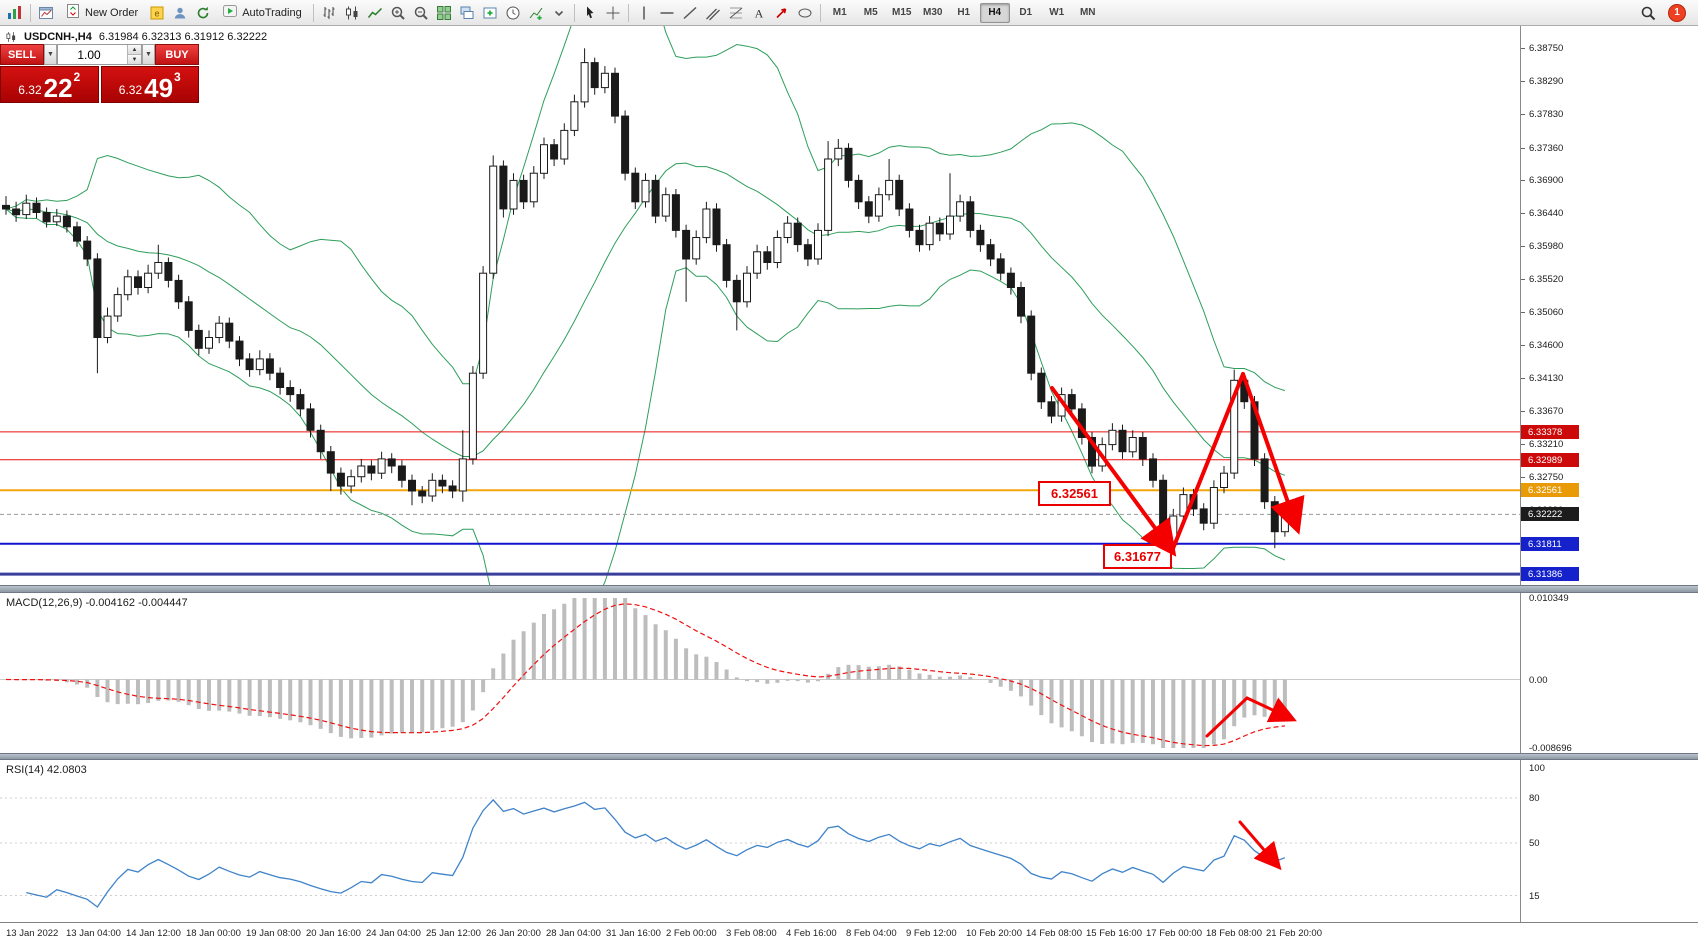 This screenshot has height=943, width=1698. Describe the element at coordinates (964, 12) in the screenshot. I see `timeframe-h1: H1` at that location.